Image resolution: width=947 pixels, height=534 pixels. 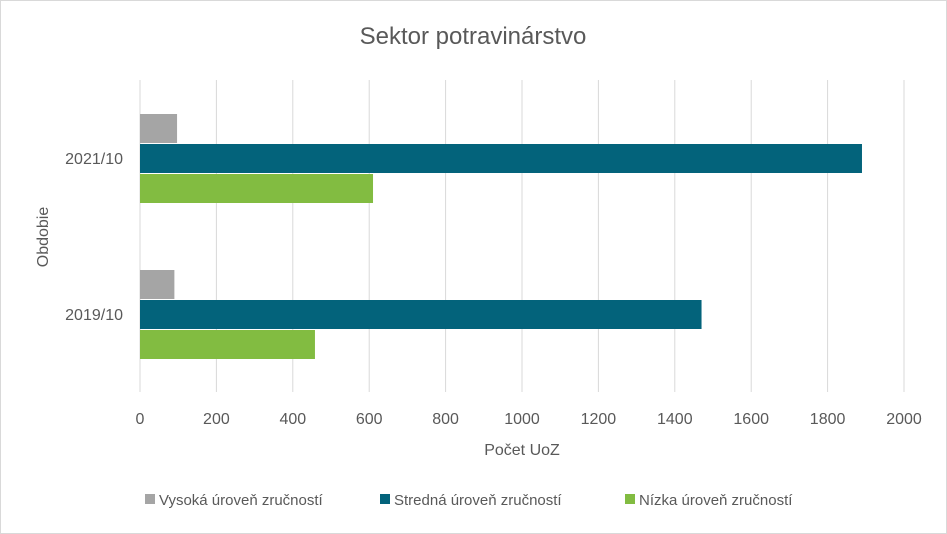 What do you see at coordinates (94, 159) in the screenshot?
I see `y-tick-label: 2021/10` at bounding box center [94, 159].